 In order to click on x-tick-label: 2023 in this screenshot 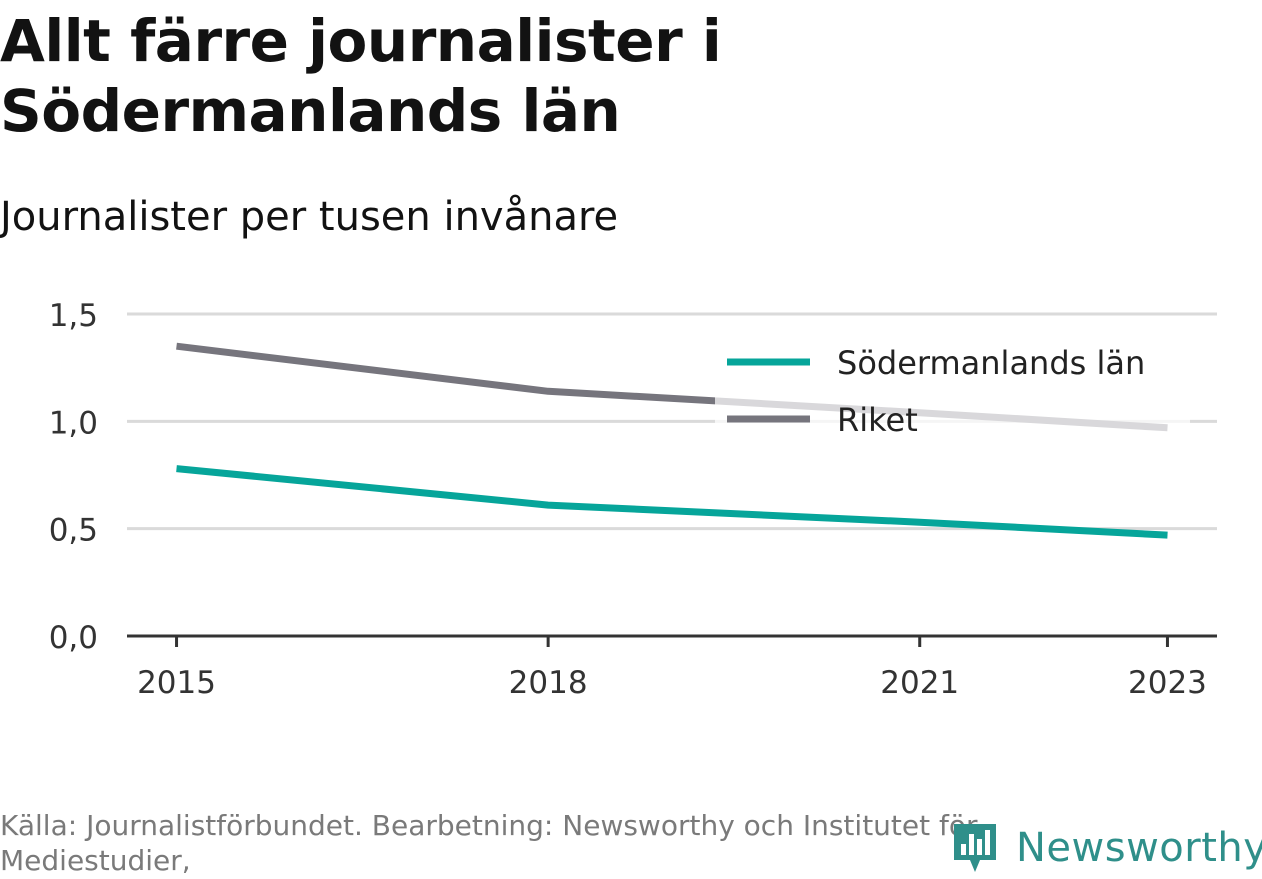, I will do `click(1167, 683)`.